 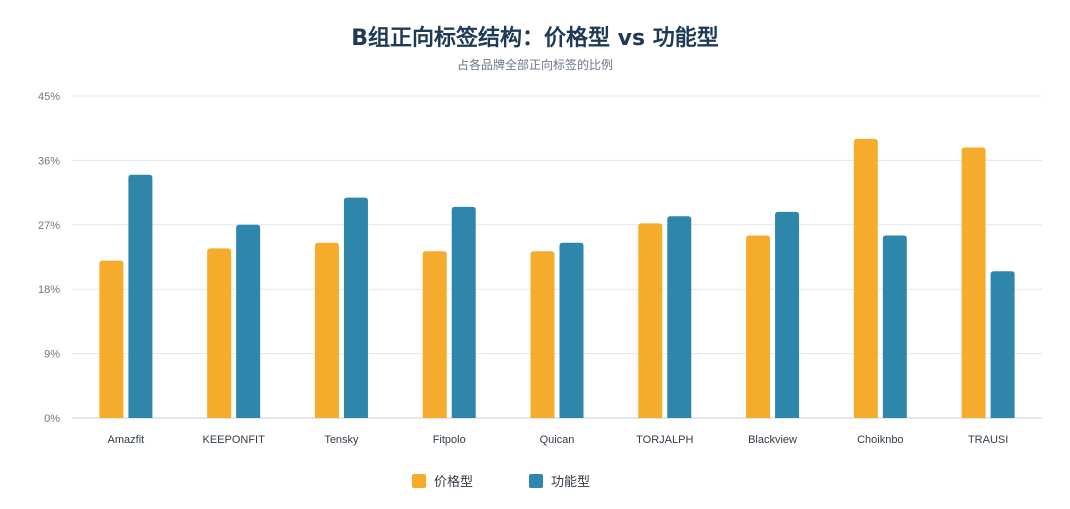 What do you see at coordinates (772, 440) in the screenshot?
I see `x-tick-label: Blackview` at bounding box center [772, 440].